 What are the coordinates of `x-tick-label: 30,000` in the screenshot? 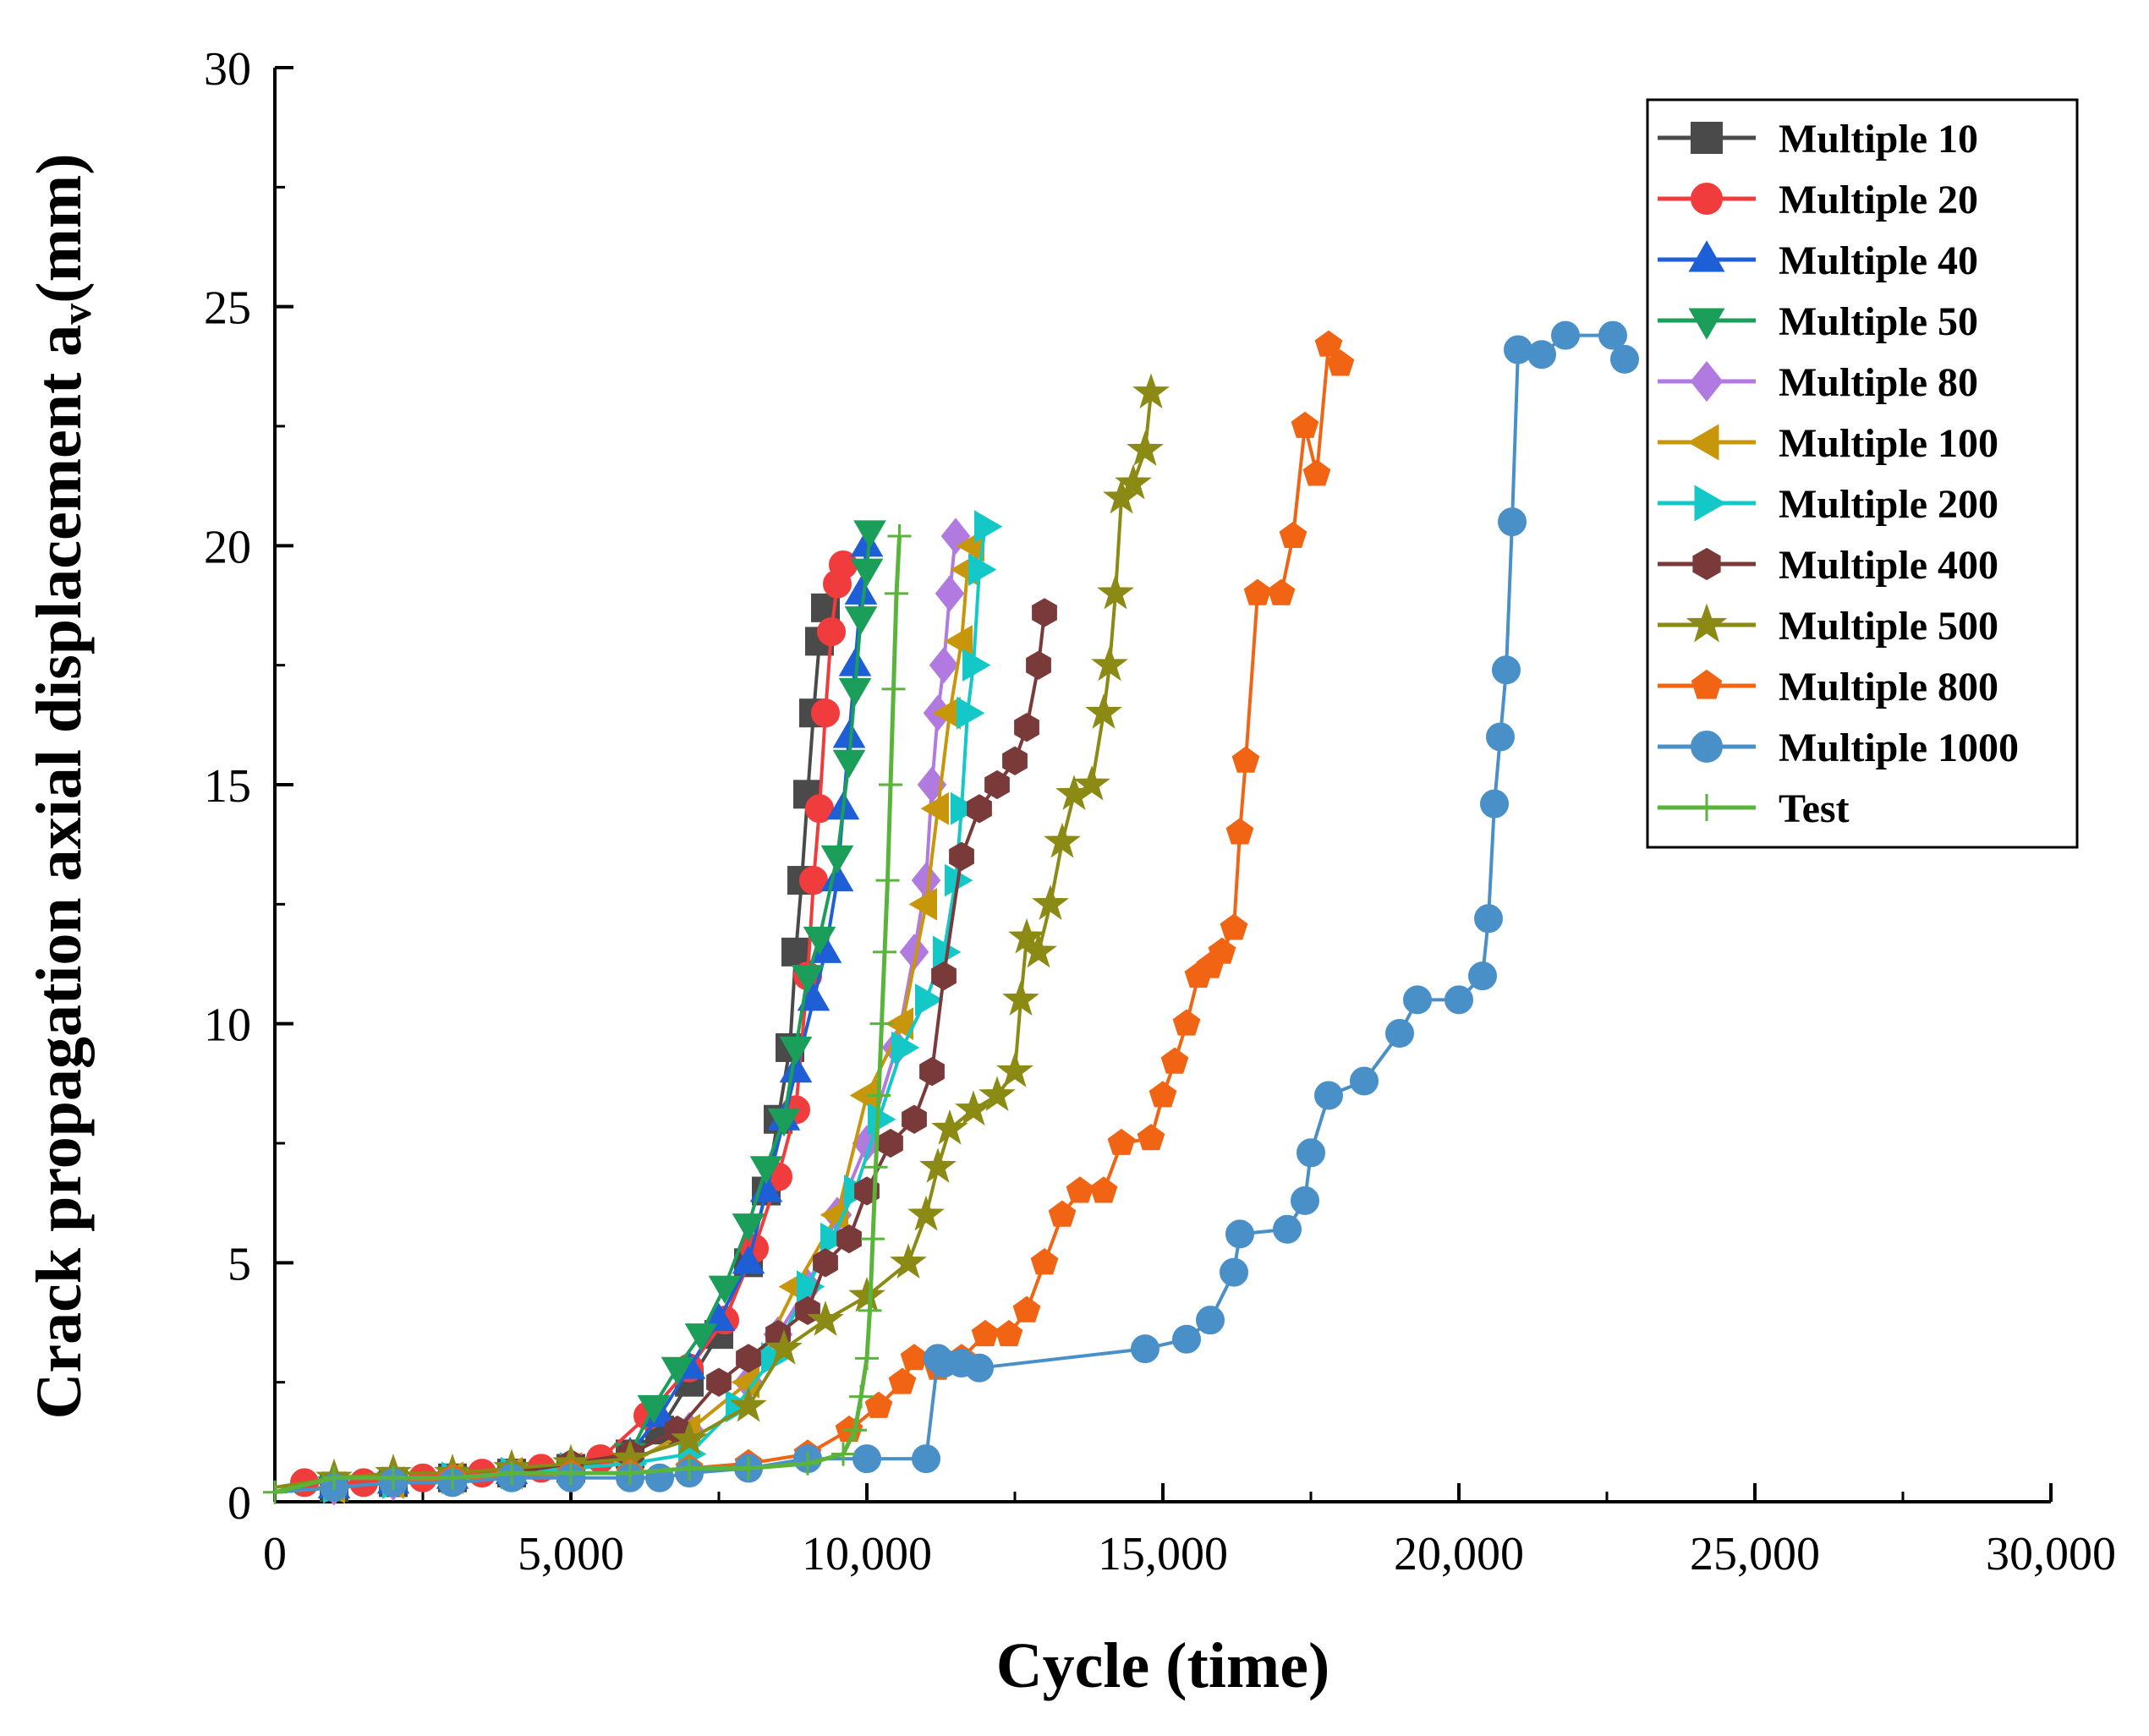 It's located at (2051, 1554).